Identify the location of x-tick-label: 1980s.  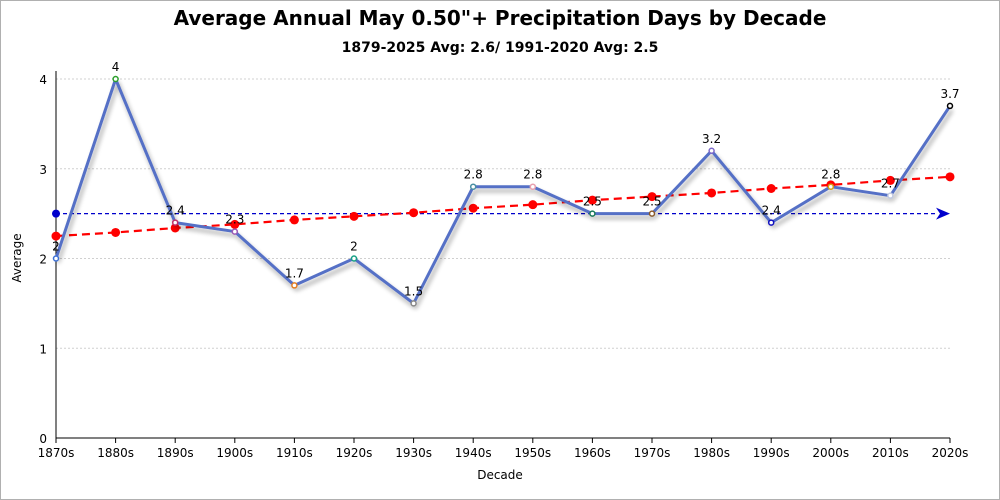
(711, 453).